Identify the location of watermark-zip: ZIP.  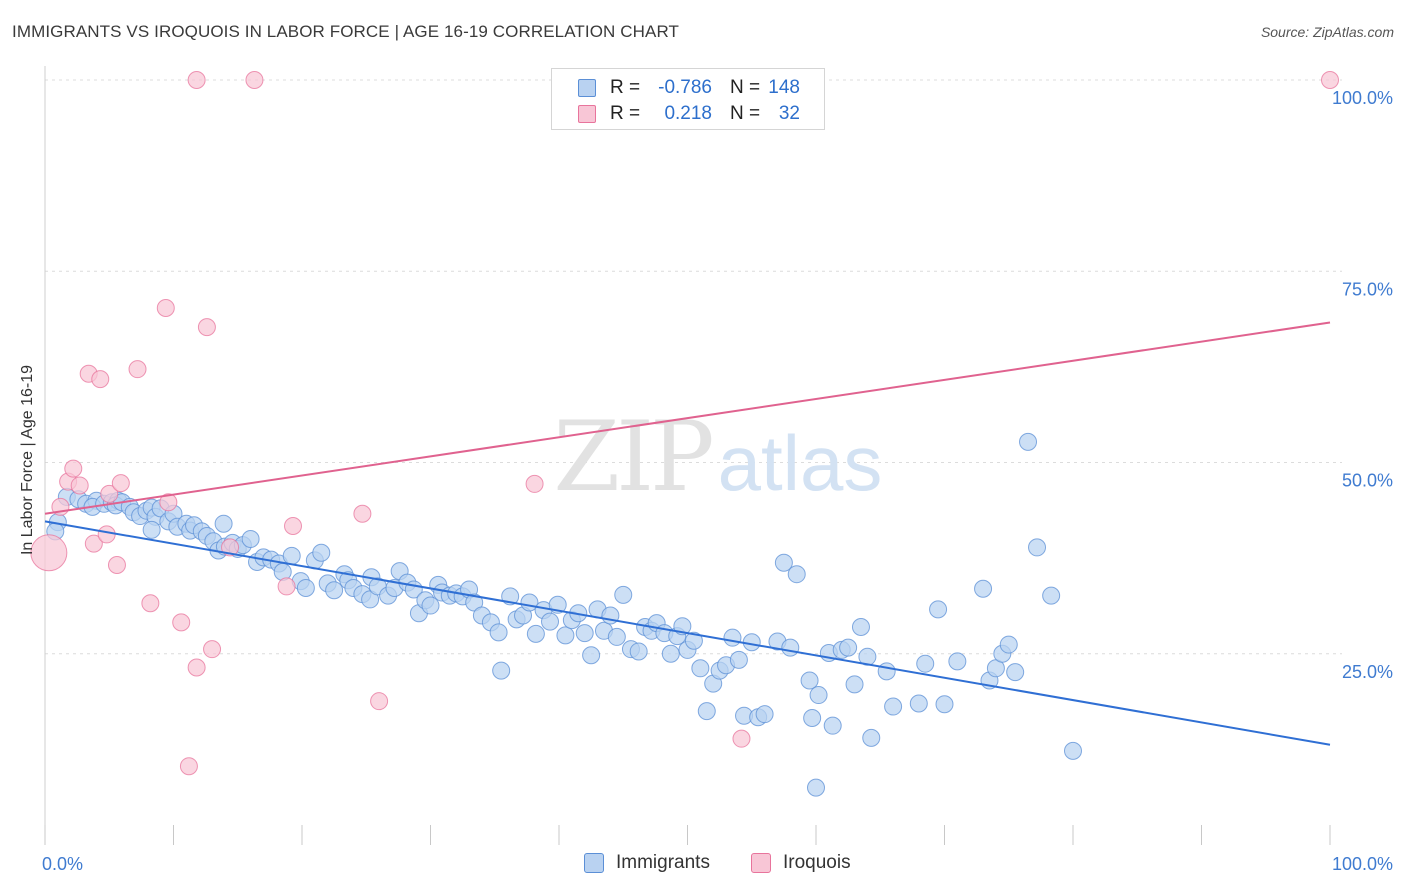
(632, 457).